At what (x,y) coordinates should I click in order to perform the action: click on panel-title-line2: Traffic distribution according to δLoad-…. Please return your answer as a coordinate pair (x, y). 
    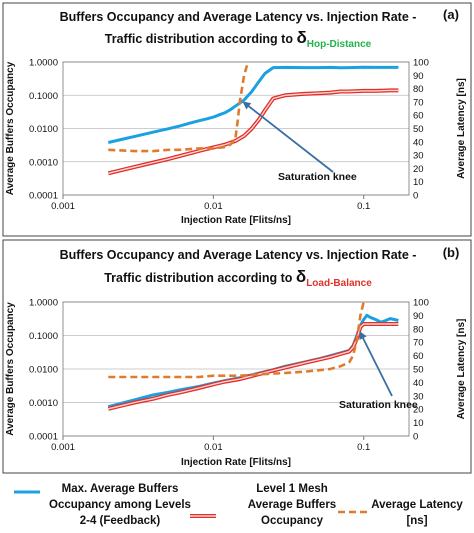
    Looking at the image, I should click on (238, 278).